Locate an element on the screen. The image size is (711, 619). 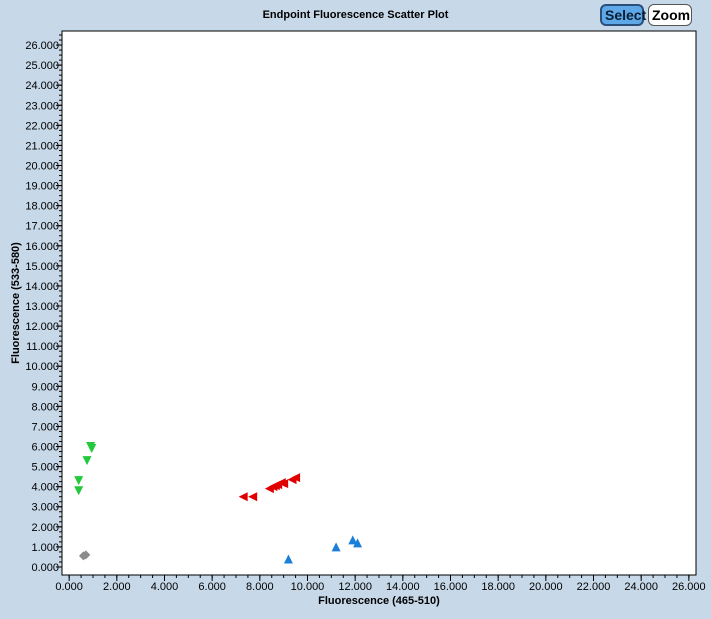
y-tick-label: 12.000 is located at coordinates (42, 327).